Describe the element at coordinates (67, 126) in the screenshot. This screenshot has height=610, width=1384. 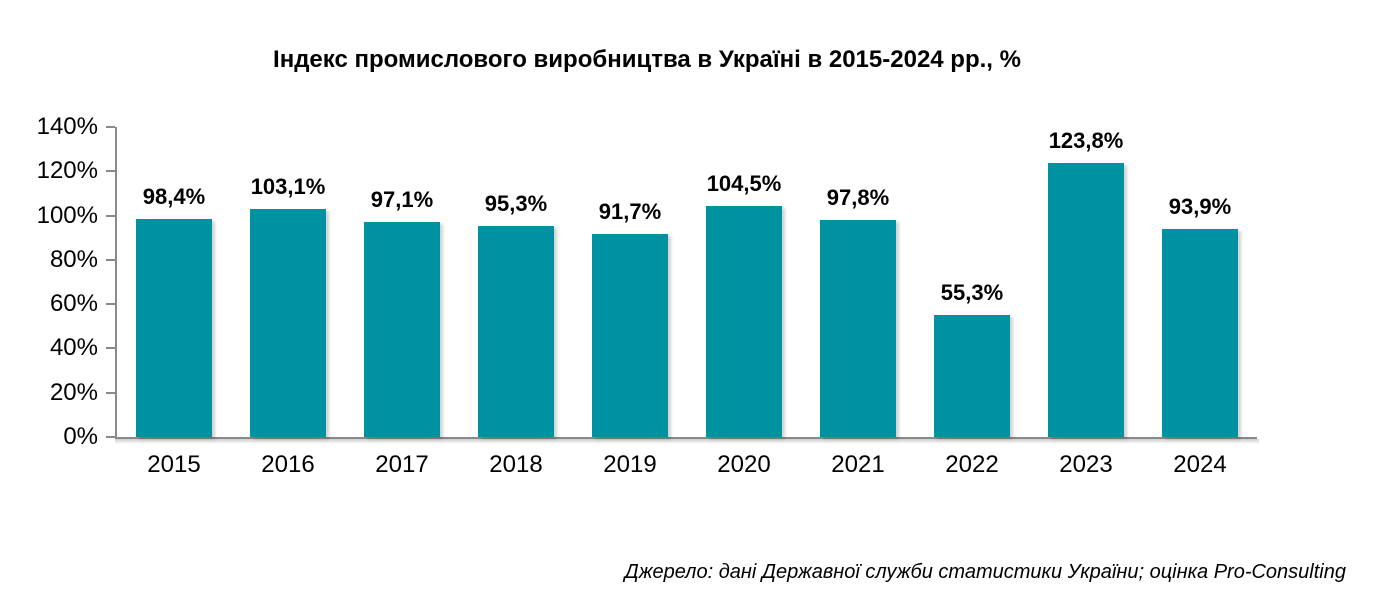
I see `y-axis-tick-label: 140%` at that location.